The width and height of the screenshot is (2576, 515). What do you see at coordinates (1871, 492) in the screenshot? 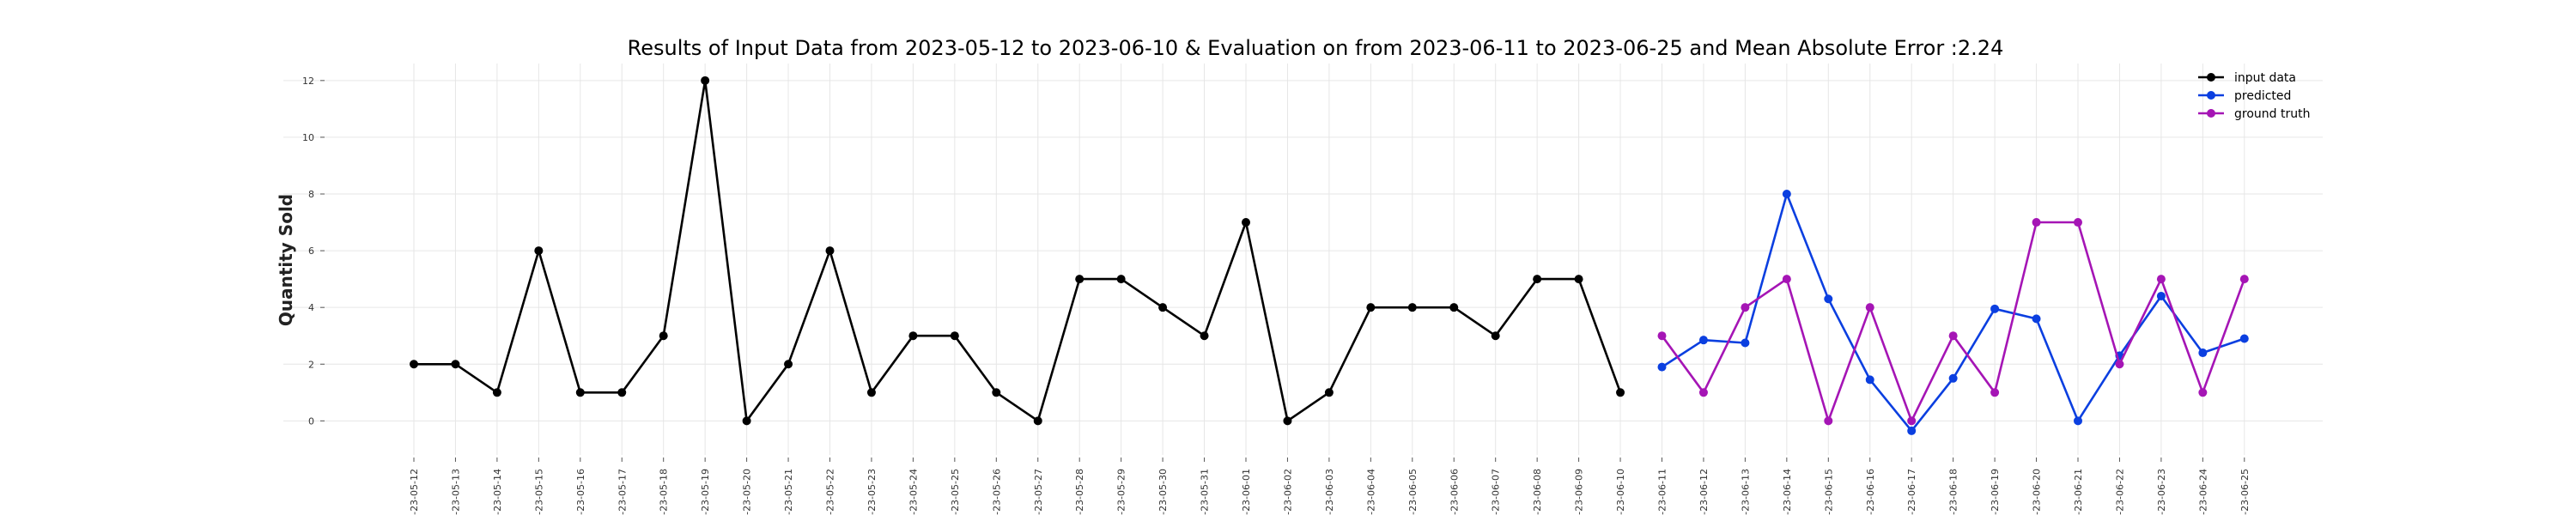
I see `x-tick-label: -23-06-16` at bounding box center [1871, 492].